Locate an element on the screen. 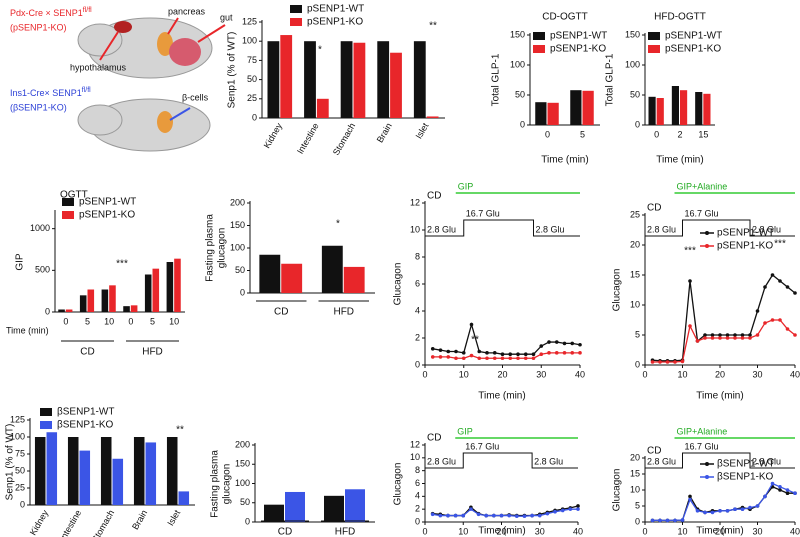 This screenshot has height=537, width=800. x-axis-label: Time (min) is located at coordinates (27, 330).